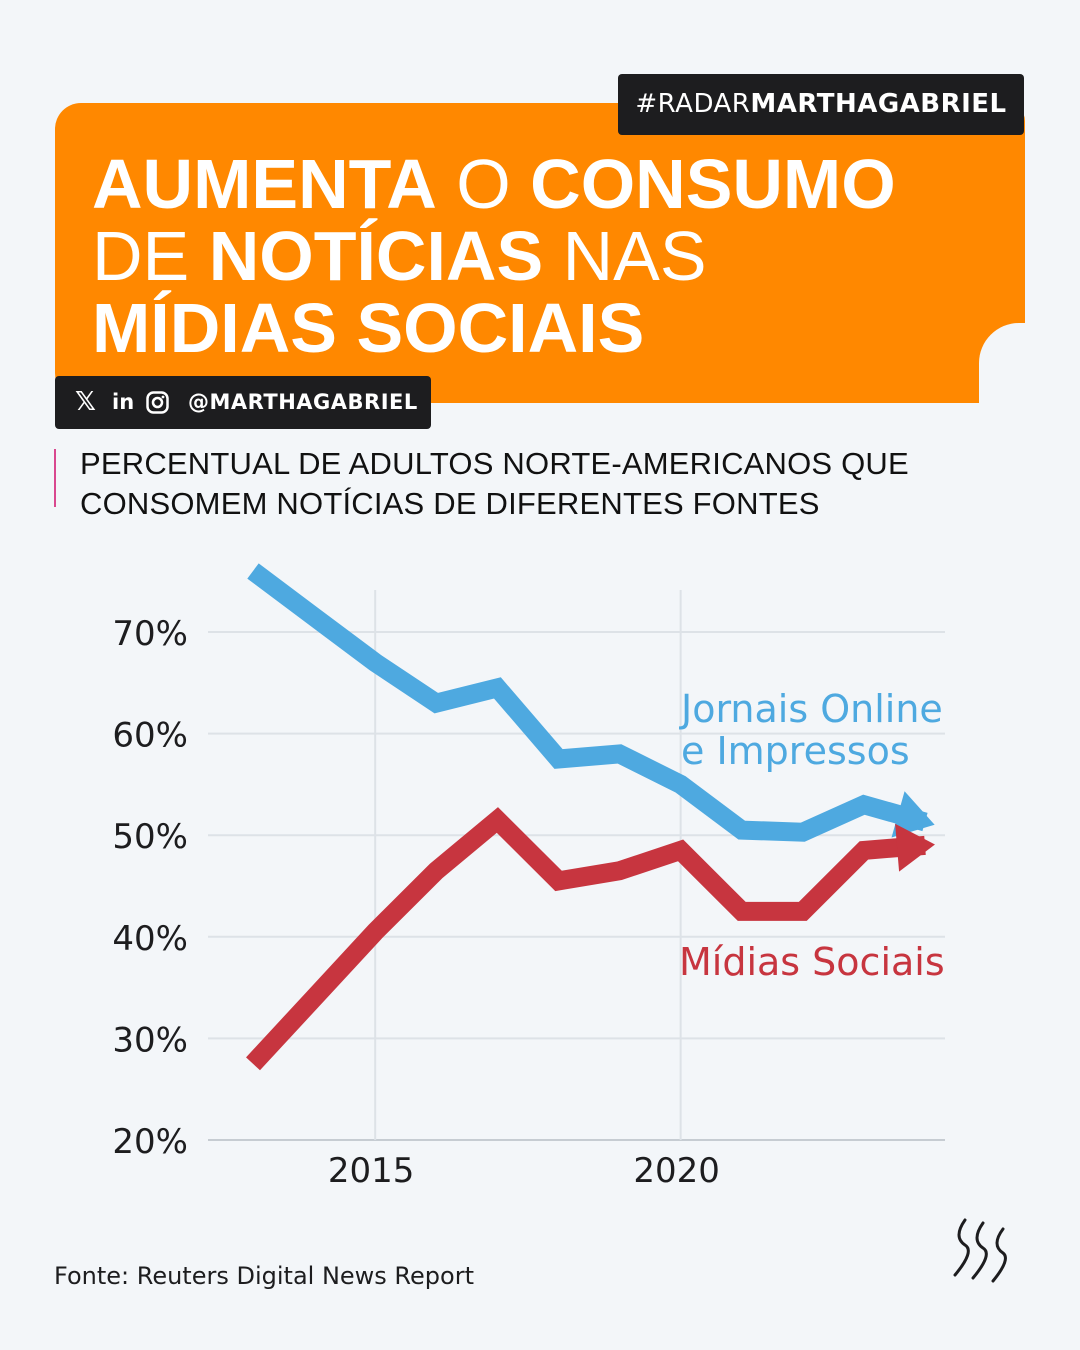  Describe the element at coordinates (264, 1276) in the screenshot. I see `source-note: Fonte: Reuters Digital News Report` at that location.